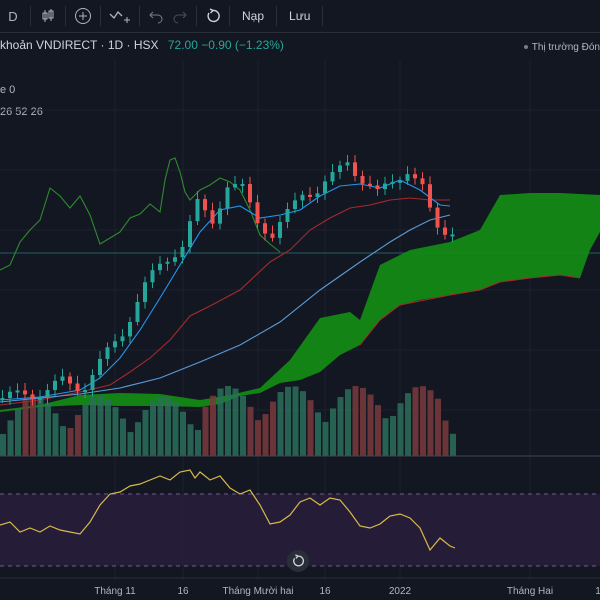 The height and width of the screenshot is (600, 600). What do you see at coordinates (140, 214) in the screenshot?
I see `lagging-span-line` at bounding box center [140, 214].